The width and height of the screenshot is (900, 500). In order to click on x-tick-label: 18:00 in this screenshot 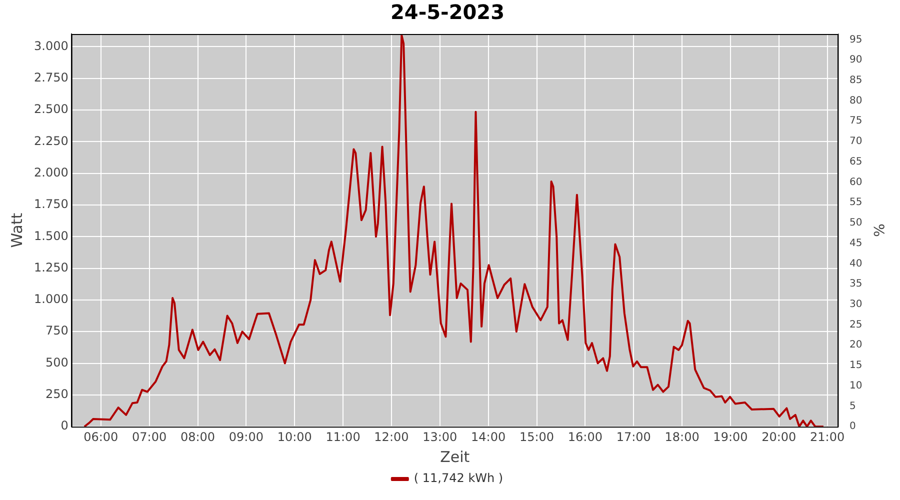, I will do `click(682, 437)`.